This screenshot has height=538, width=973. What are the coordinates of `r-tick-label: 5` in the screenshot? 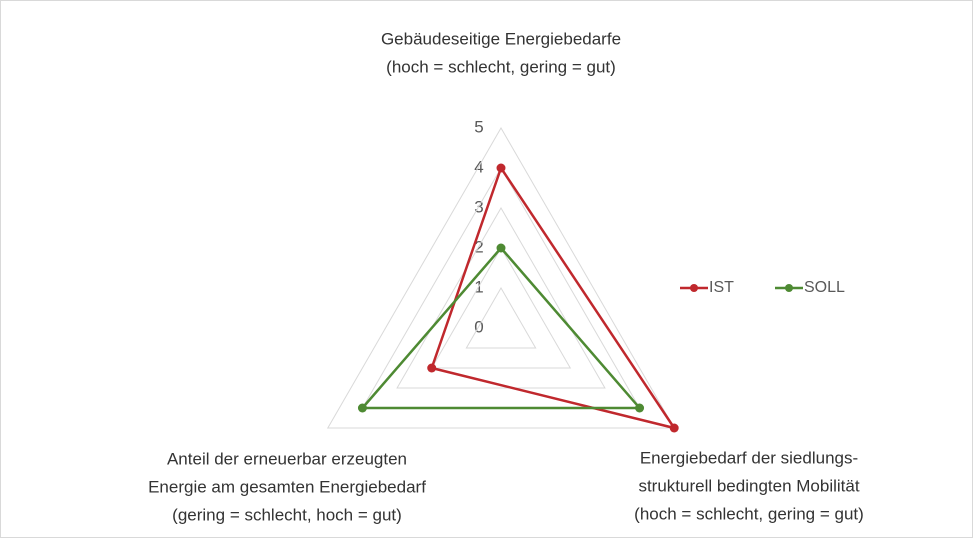 It's located at (478, 126).